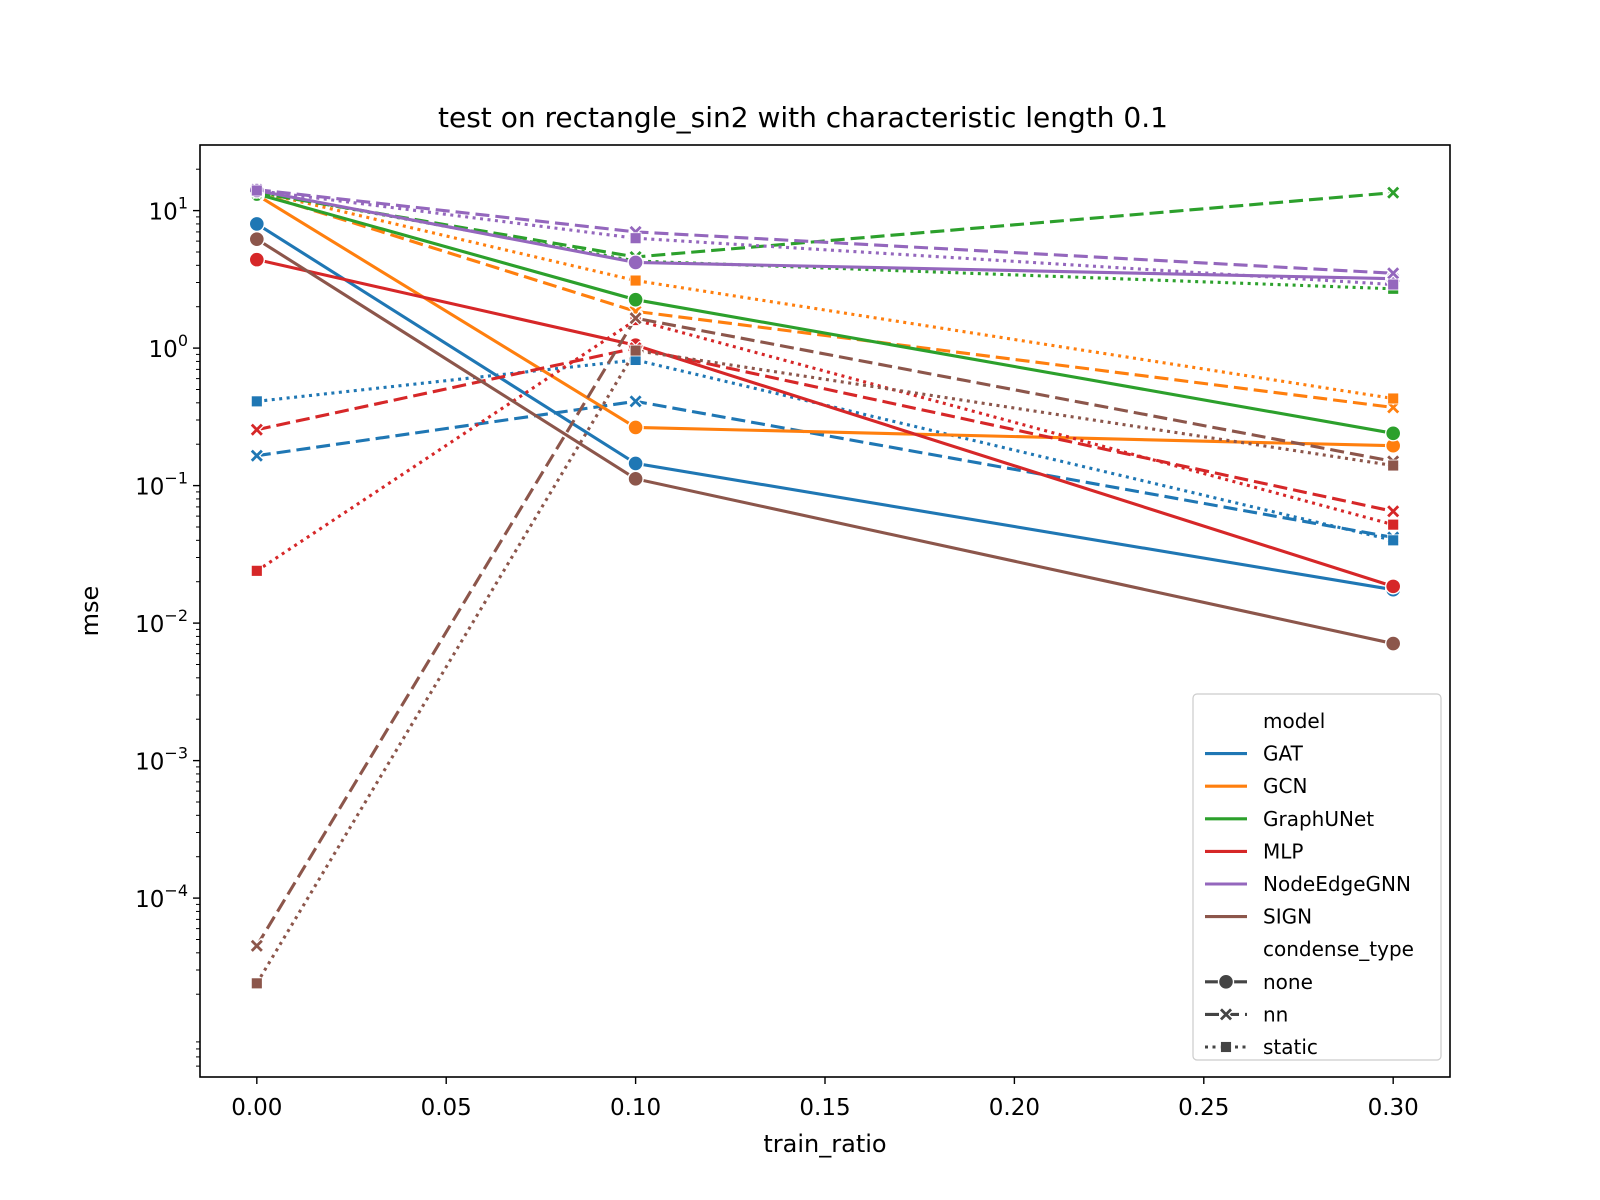  I want to click on legend-box, so click(1317, 877).